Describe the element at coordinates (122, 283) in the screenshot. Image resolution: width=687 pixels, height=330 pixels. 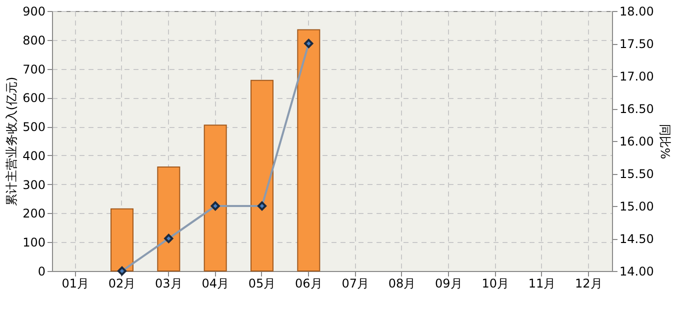
I see `x-tick-label: 02月` at that location.